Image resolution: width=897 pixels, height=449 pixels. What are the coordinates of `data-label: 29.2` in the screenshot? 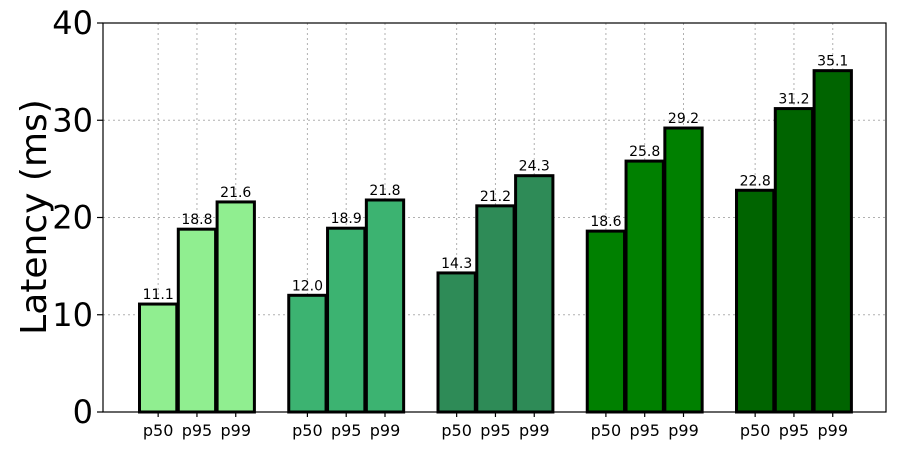 It's located at (683, 119).